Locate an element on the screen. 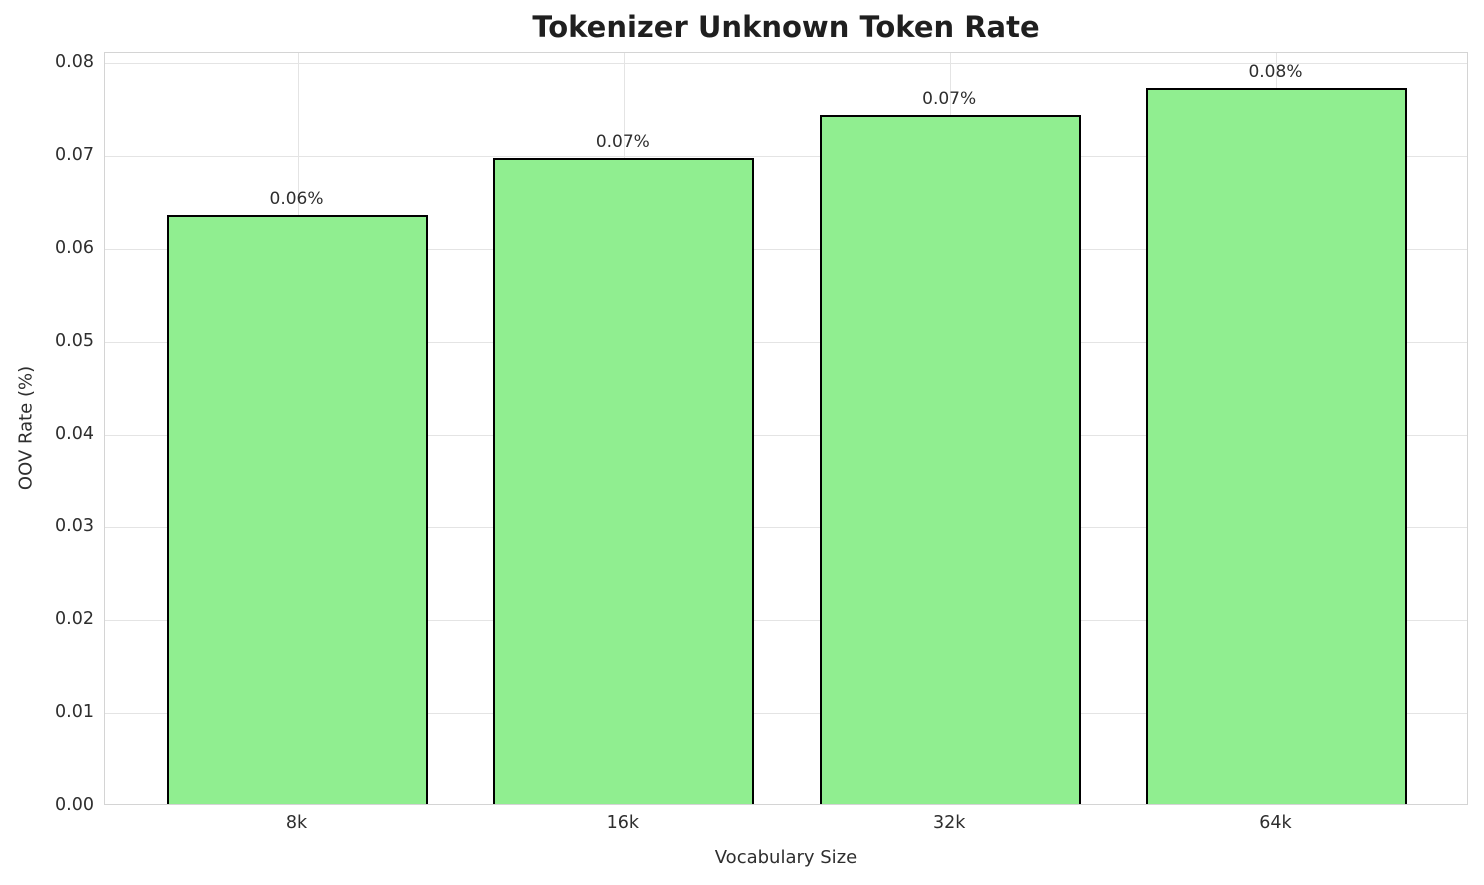  y-tick-label: 0.08 is located at coordinates (74, 62).